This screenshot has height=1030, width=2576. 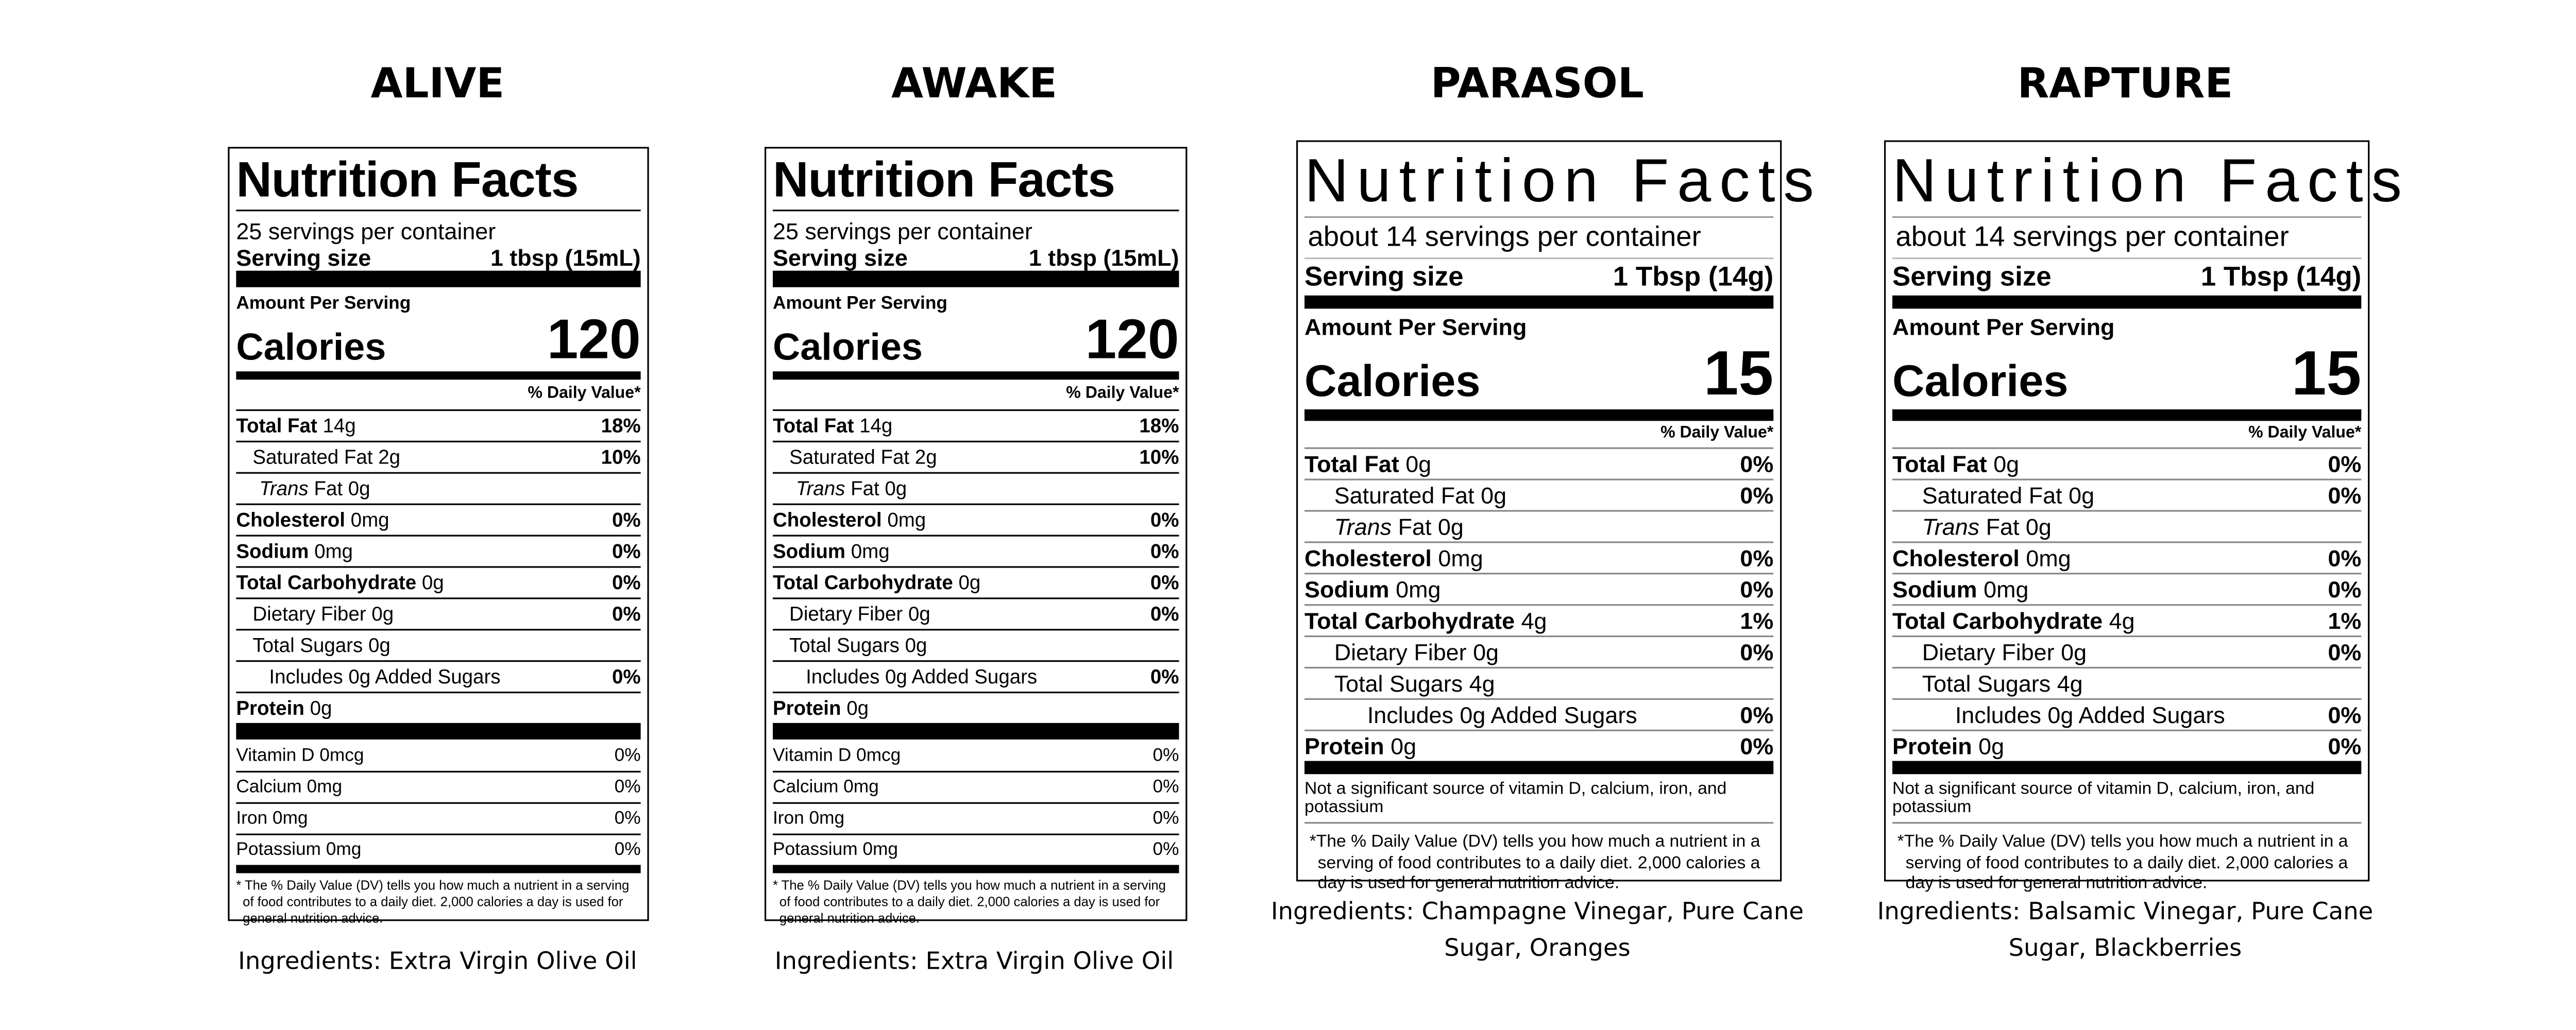 I want to click on serving-size: Serving size 1 tbsp (15mL), so click(x=438, y=257).